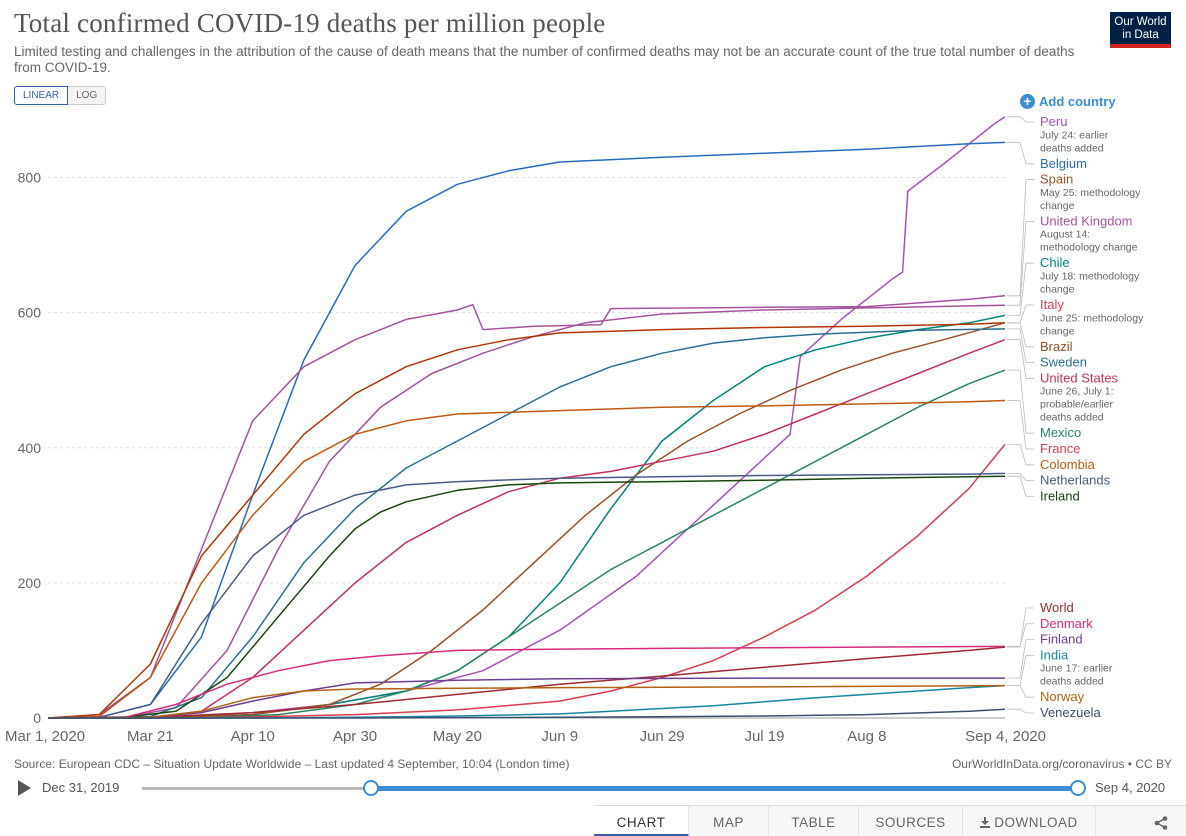 The height and width of the screenshot is (836, 1186). What do you see at coordinates (1078, 788) in the screenshot?
I see `timeline-end-handle` at bounding box center [1078, 788].